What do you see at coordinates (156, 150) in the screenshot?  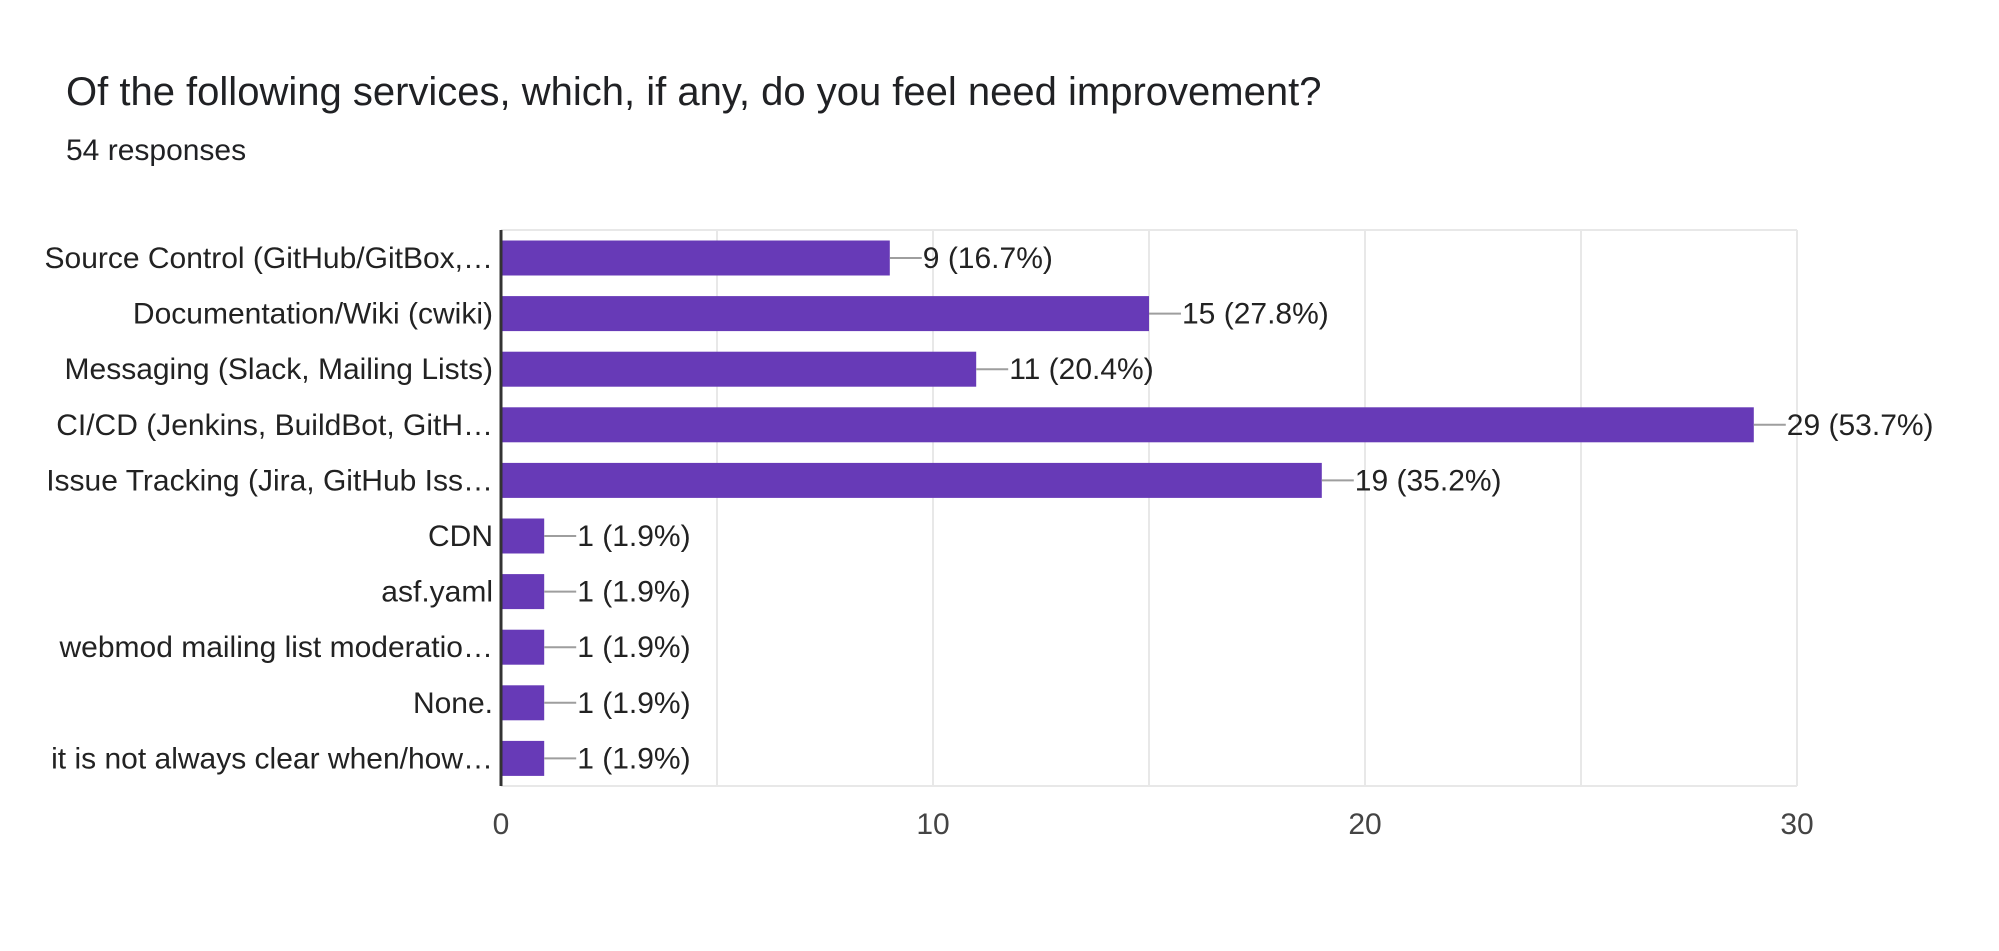 I see `response-count: 54 responses` at bounding box center [156, 150].